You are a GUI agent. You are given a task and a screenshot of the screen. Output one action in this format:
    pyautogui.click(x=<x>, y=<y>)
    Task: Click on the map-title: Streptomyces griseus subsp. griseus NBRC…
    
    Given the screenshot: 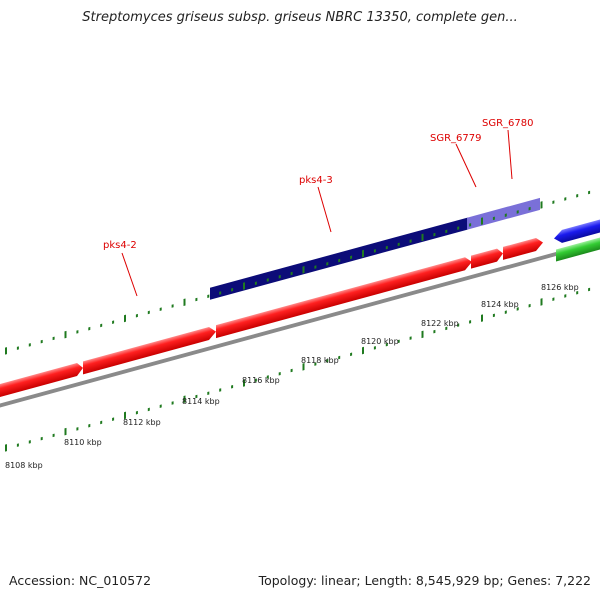 What is the action you would take?
    pyautogui.click(x=300, y=17)
    